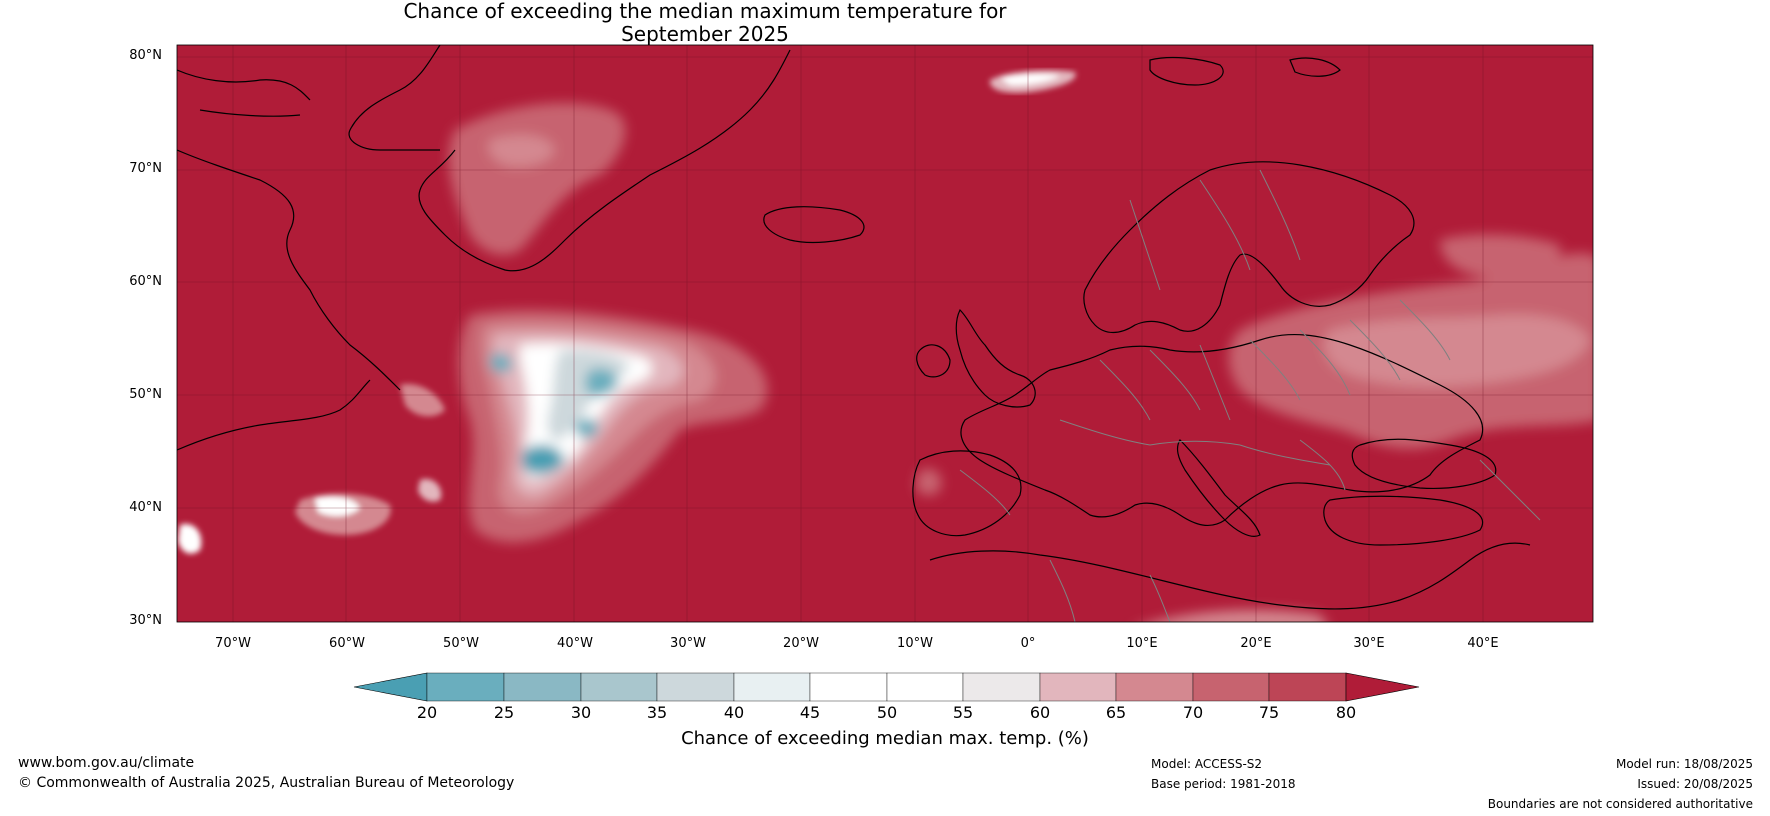  What do you see at coordinates (145, 394) in the screenshot?
I see `lat-label: 50°N` at bounding box center [145, 394].